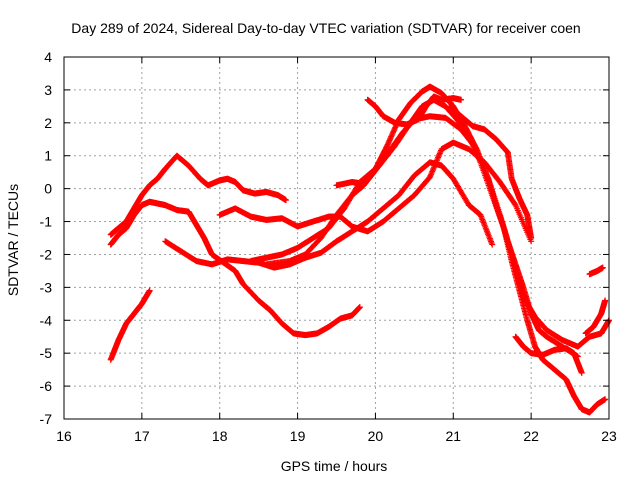  What do you see at coordinates (48, 57) in the screenshot?
I see `y-tick-label: 4` at bounding box center [48, 57].